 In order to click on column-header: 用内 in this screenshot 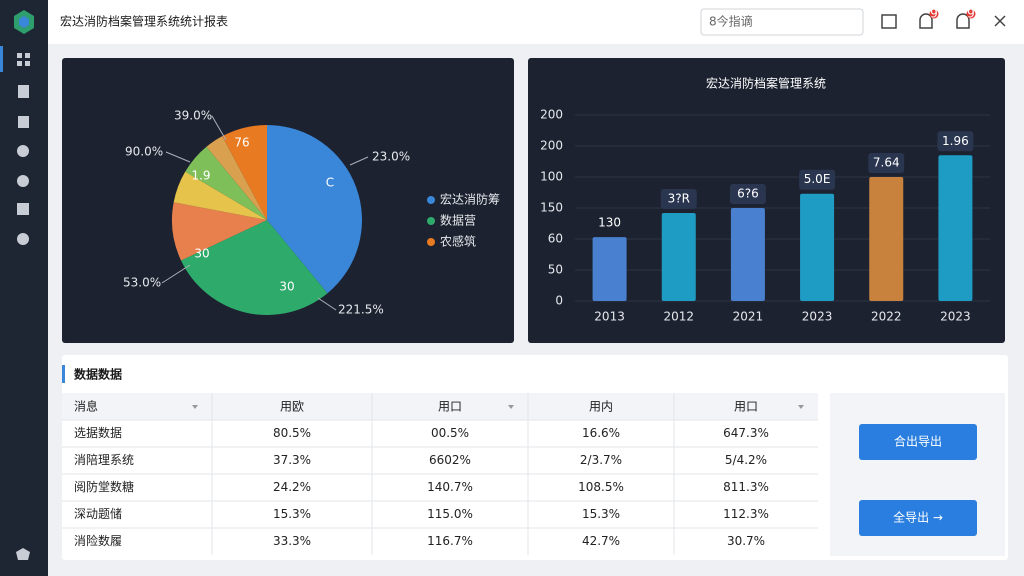, I will do `click(601, 407)`.